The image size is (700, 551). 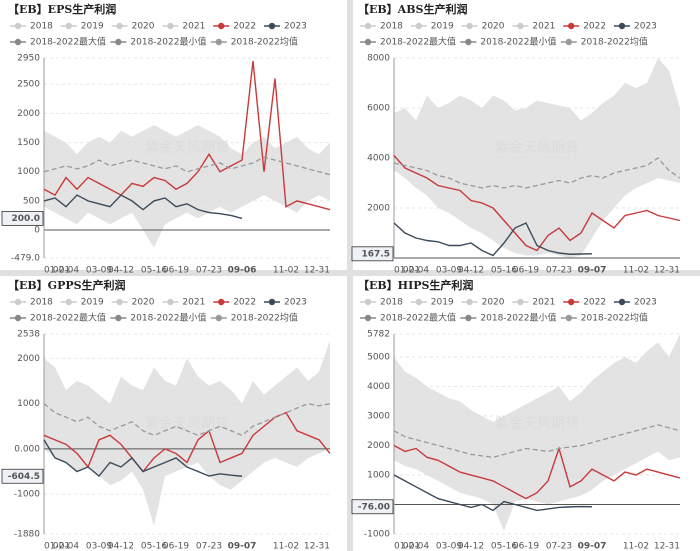 I want to click on current-value-label: 167.5, so click(x=376, y=254).